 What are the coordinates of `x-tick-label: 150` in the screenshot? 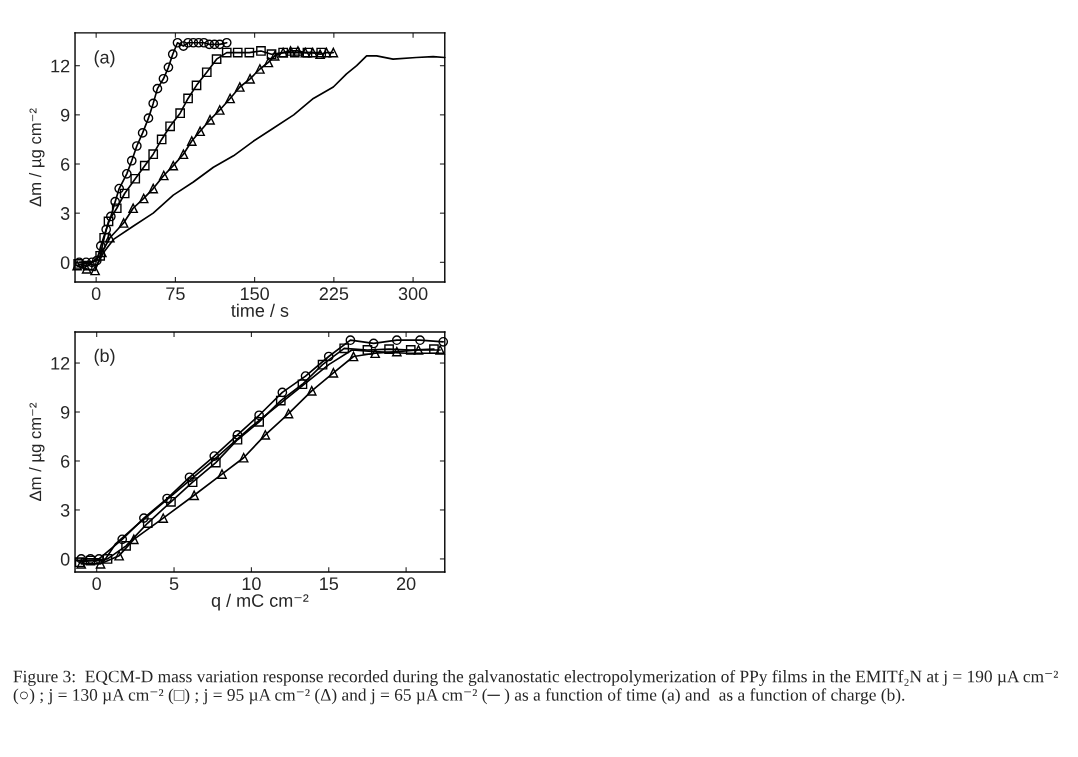 It's located at (254, 294).